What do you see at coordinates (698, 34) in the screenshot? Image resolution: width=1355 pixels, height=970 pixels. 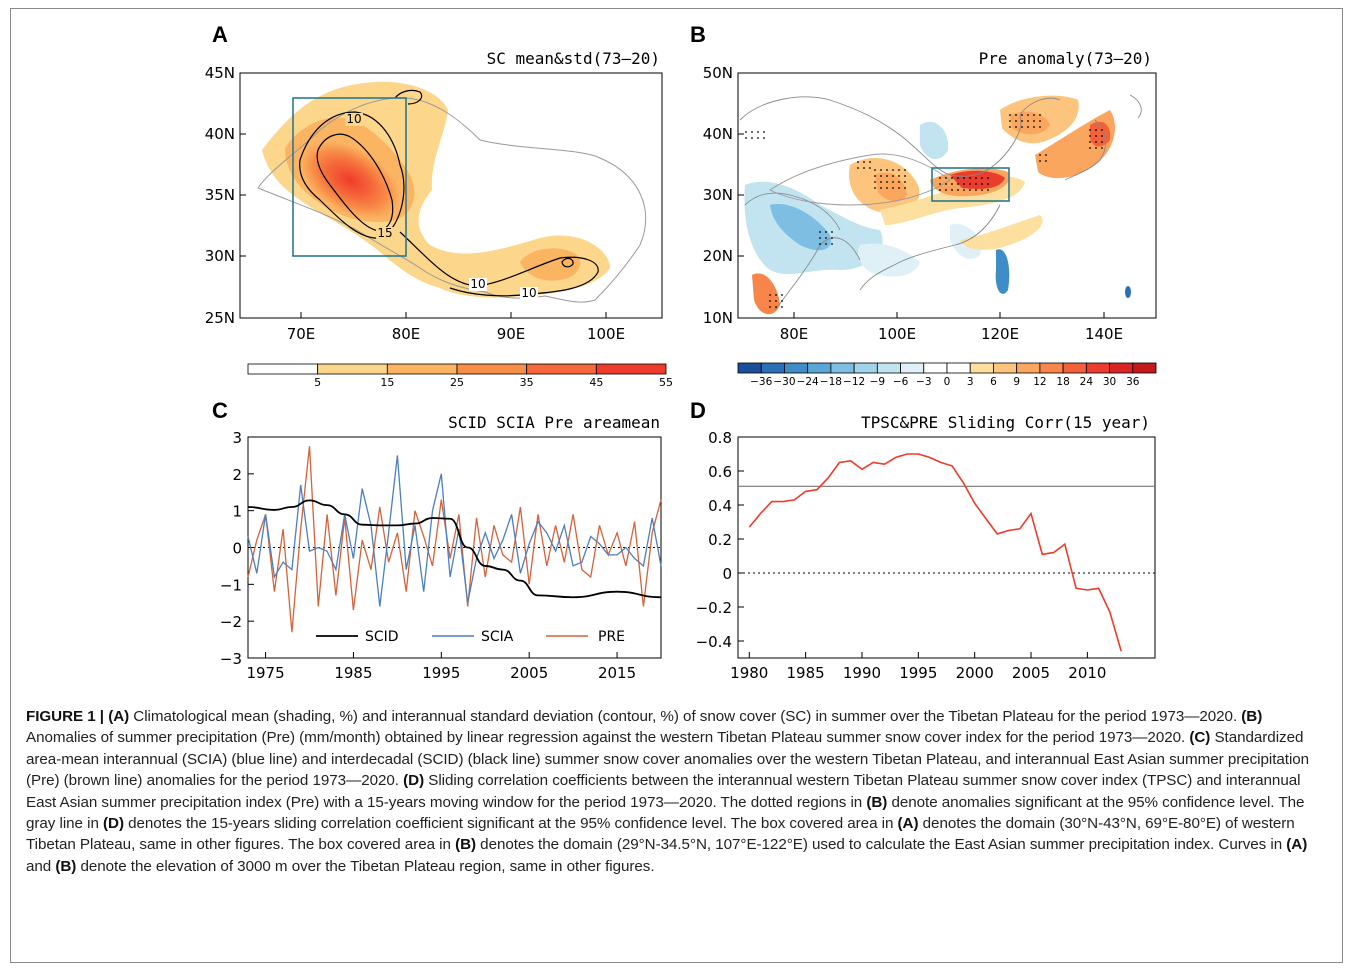 I see `panel-b-label: B` at bounding box center [698, 34].